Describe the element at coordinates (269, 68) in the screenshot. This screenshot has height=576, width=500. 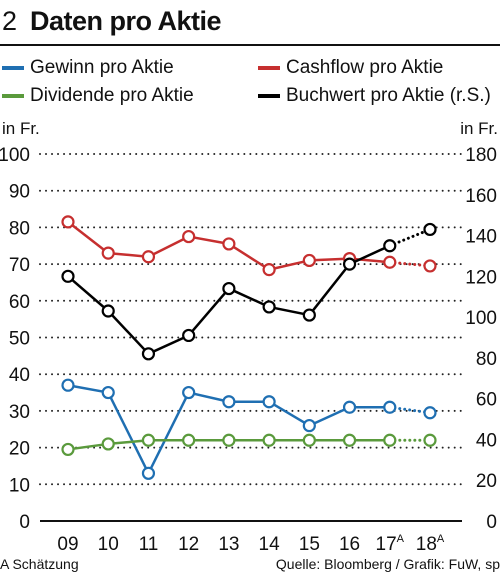
I see `legend-swatch-cashflow` at that location.